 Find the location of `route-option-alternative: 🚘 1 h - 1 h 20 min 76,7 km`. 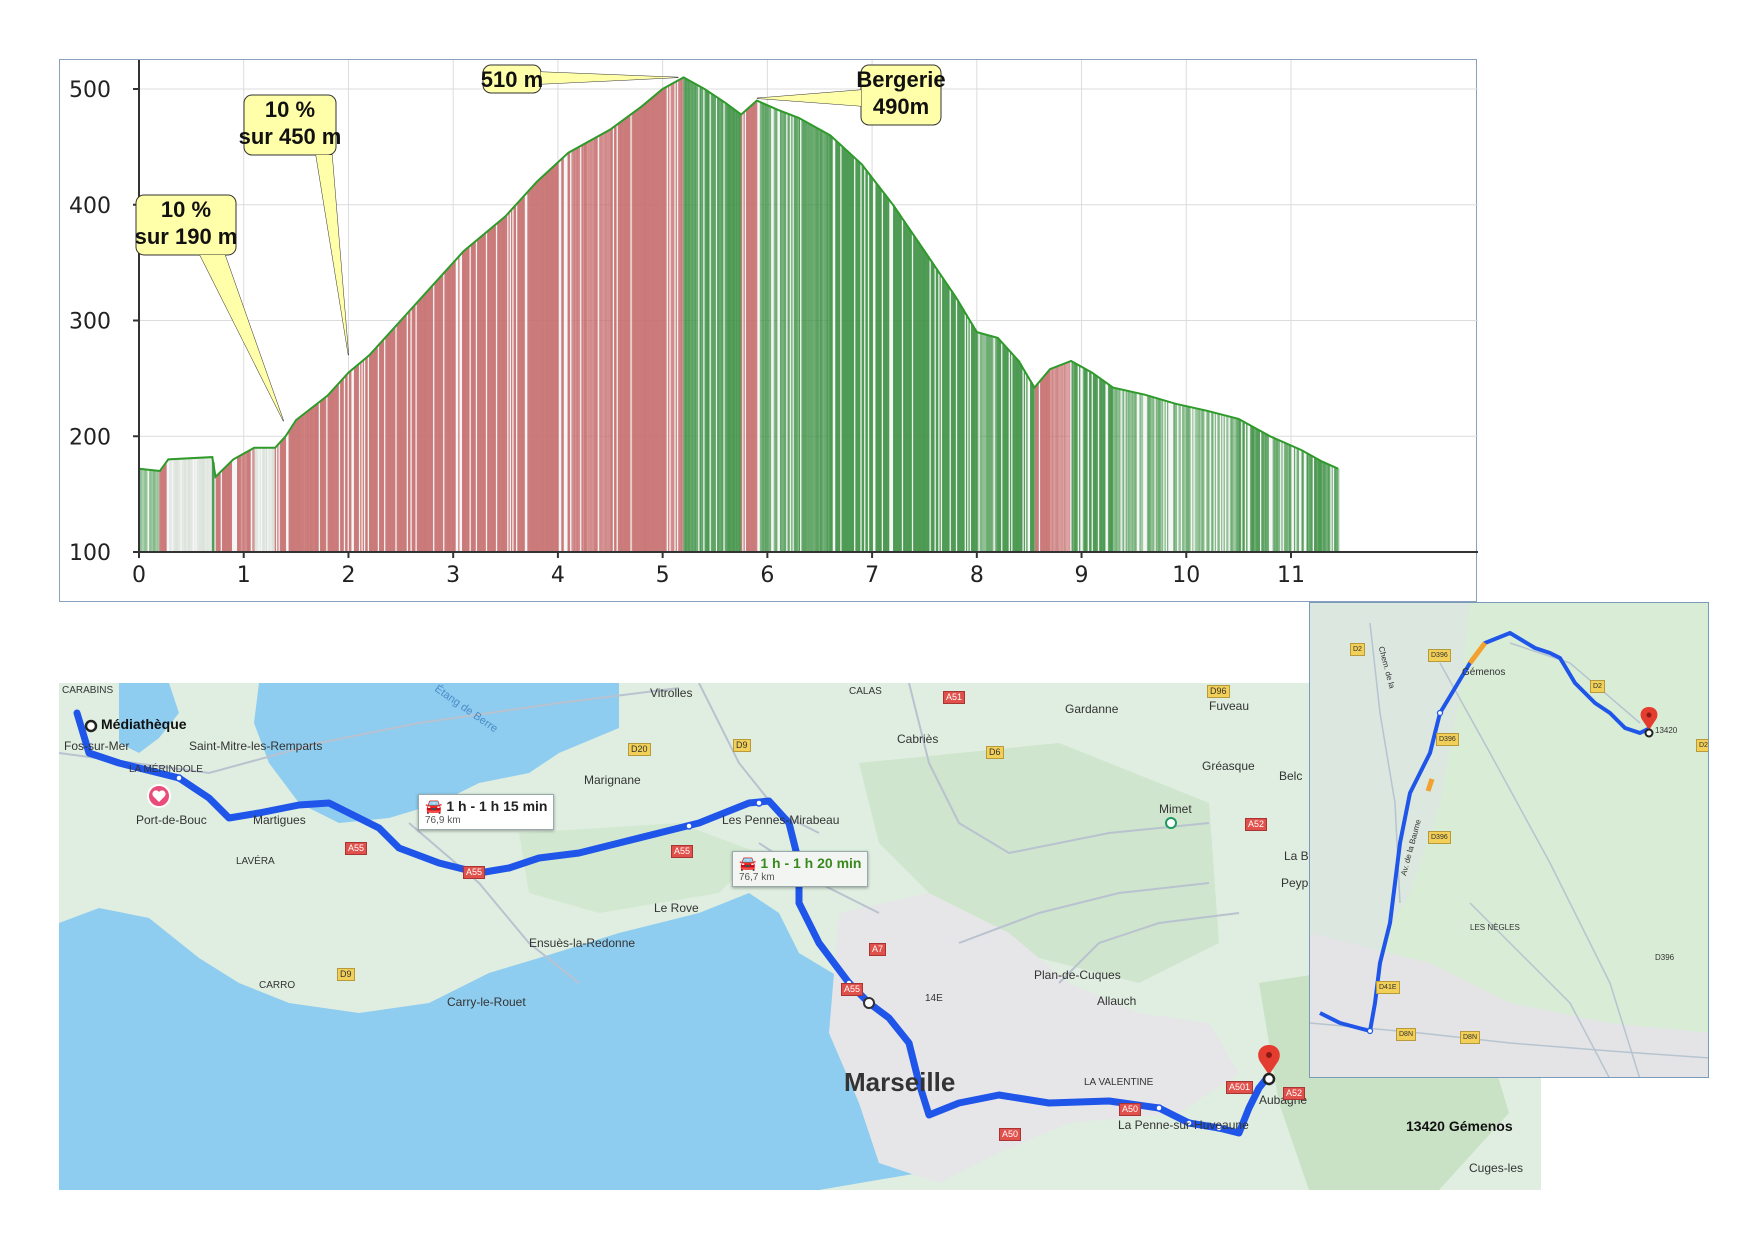

route-option-alternative: 🚘 1 h - 1 h 20 min 76,7 km is located at coordinates (800, 869).